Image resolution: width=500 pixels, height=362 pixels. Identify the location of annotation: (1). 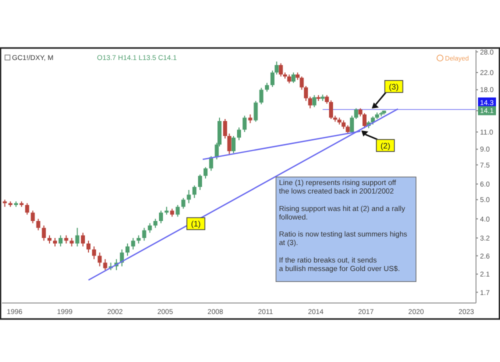
(196, 224).